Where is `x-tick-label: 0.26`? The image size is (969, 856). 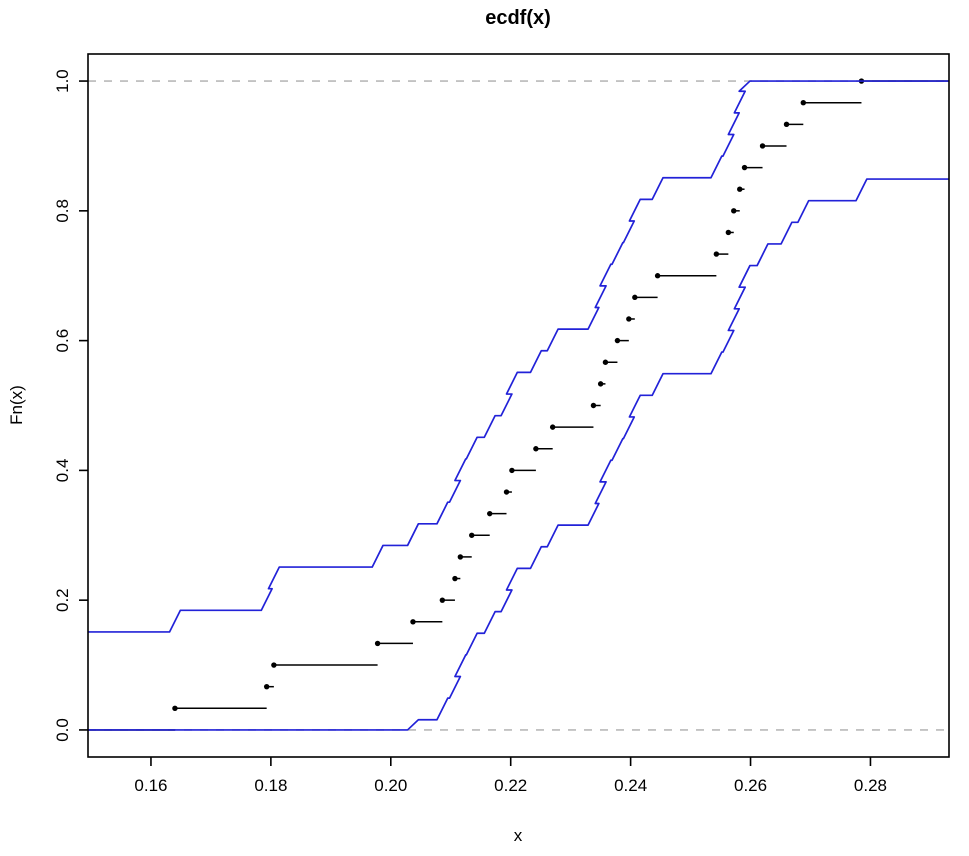 x-tick-label: 0.26 is located at coordinates (750, 785).